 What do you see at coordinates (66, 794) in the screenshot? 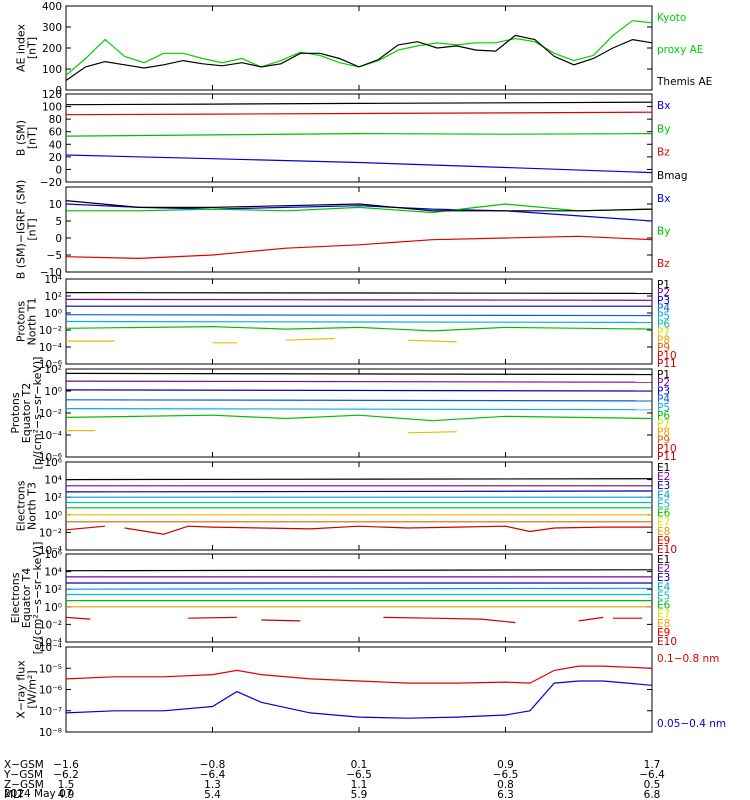
I see `orbit-value: 4.9` at bounding box center [66, 794].